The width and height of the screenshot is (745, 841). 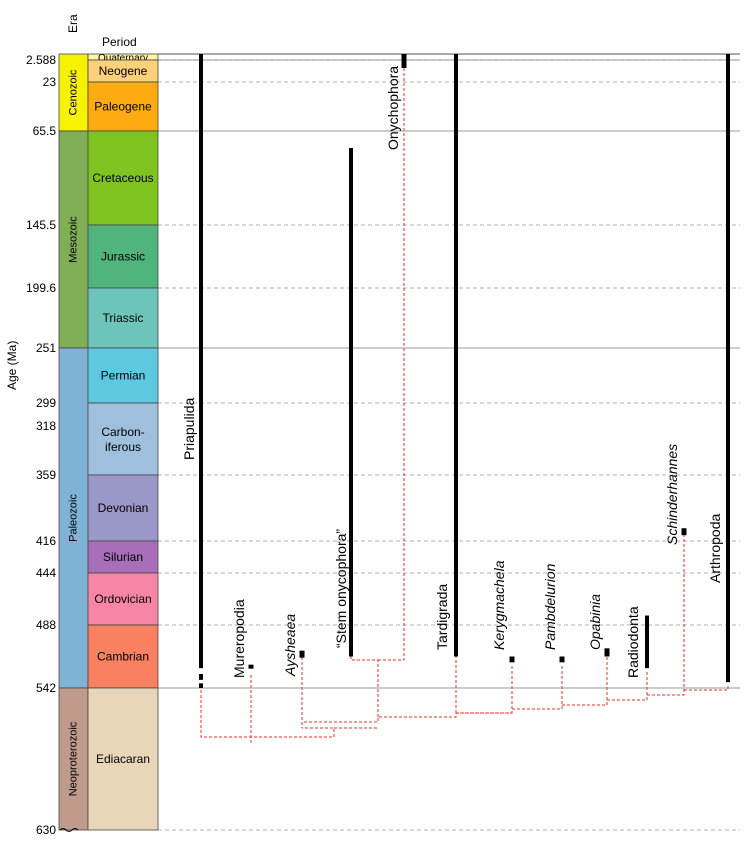 I want to click on taxon-label: Opabinia, so click(x=595, y=622).